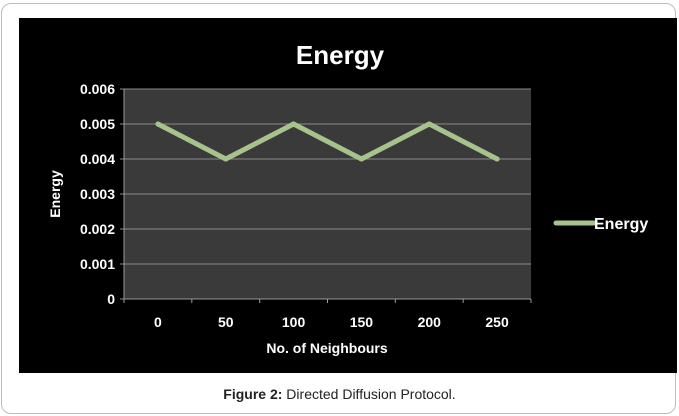 Image resolution: width=679 pixels, height=416 pixels. What do you see at coordinates (226, 322) in the screenshot?
I see `x-tick-label: 50` at bounding box center [226, 322].